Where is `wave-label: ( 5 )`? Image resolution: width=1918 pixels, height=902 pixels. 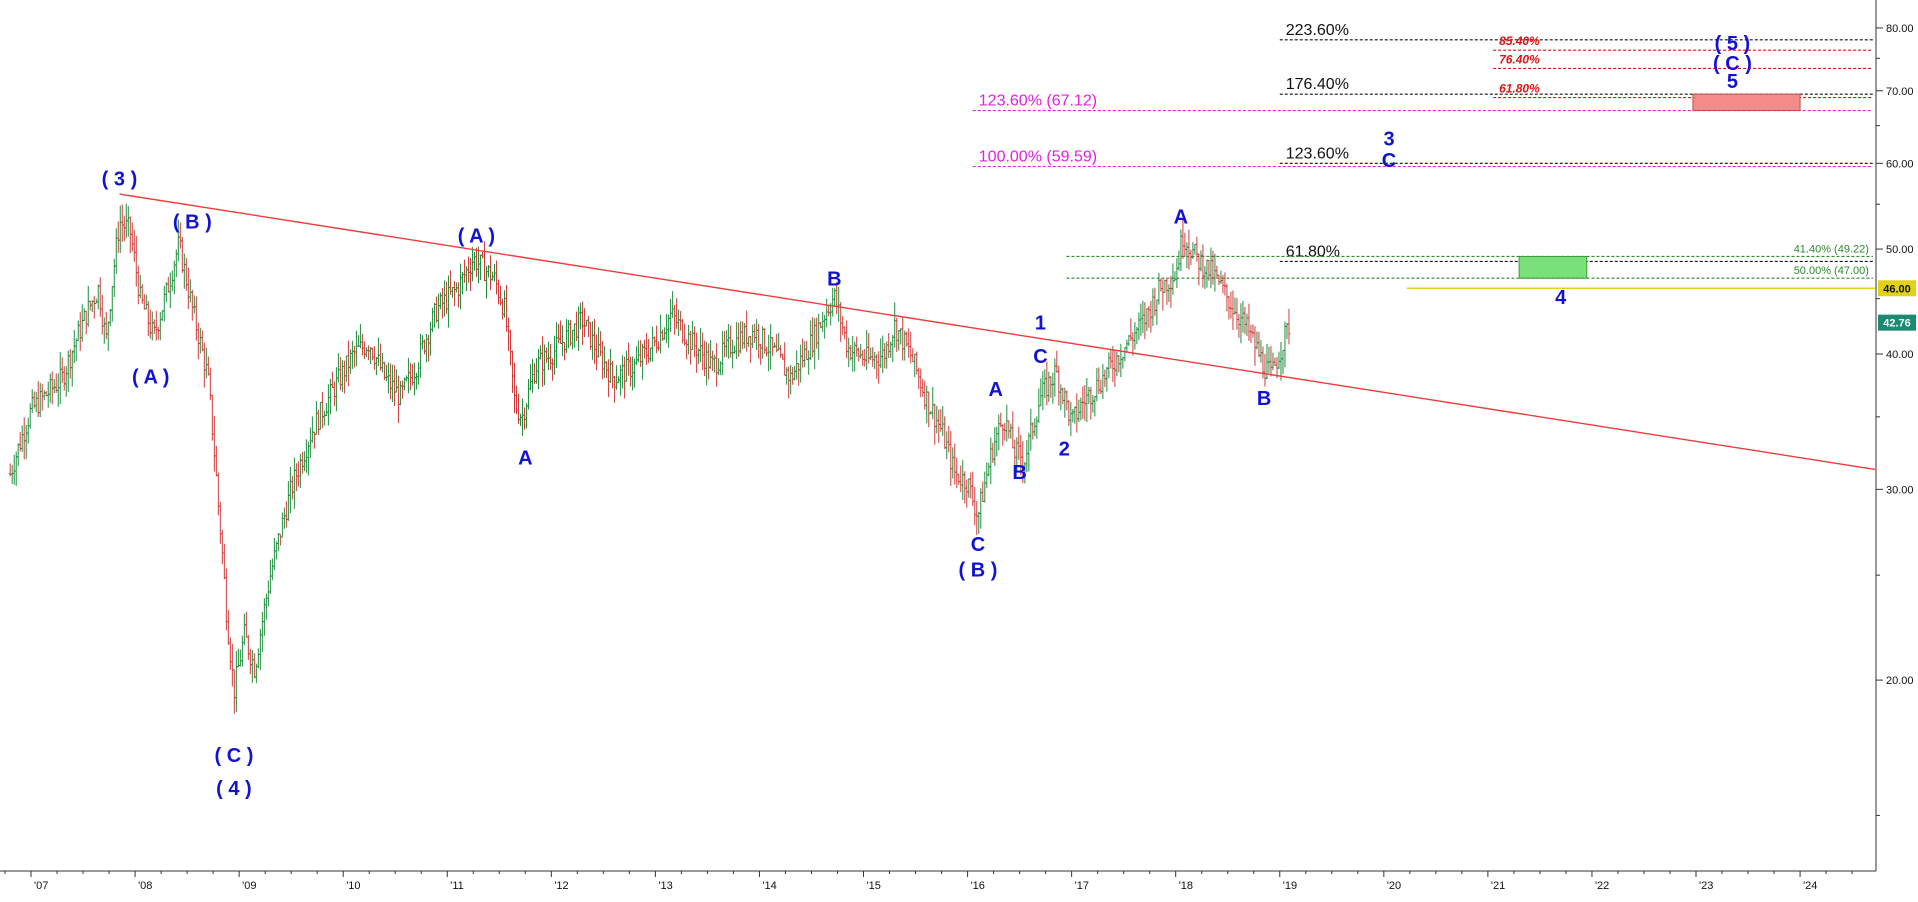
wave-label: ( 5 ) is located at coordinates (1733, 44).